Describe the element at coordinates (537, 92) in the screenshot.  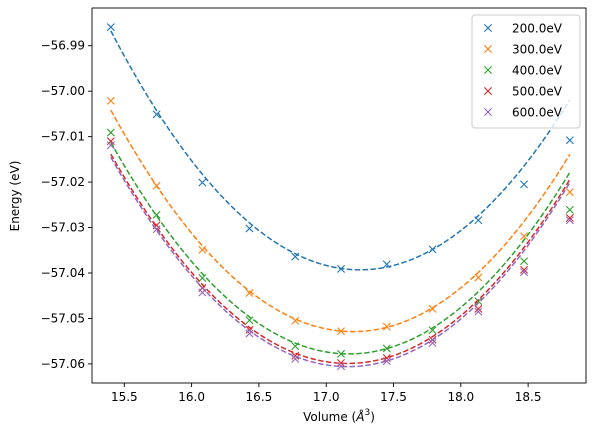
I see `legend-label: 500.0eV` at that location.